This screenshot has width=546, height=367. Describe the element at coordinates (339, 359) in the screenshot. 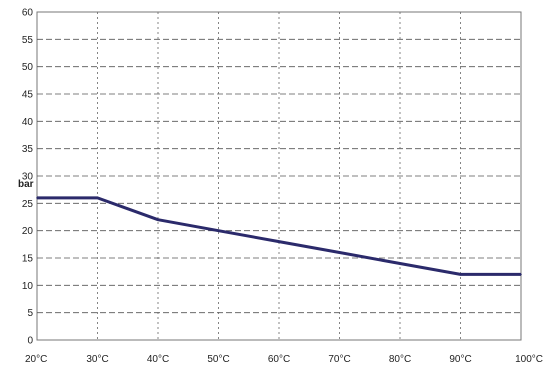

I see `x-tick-label: 70°C` at that location.